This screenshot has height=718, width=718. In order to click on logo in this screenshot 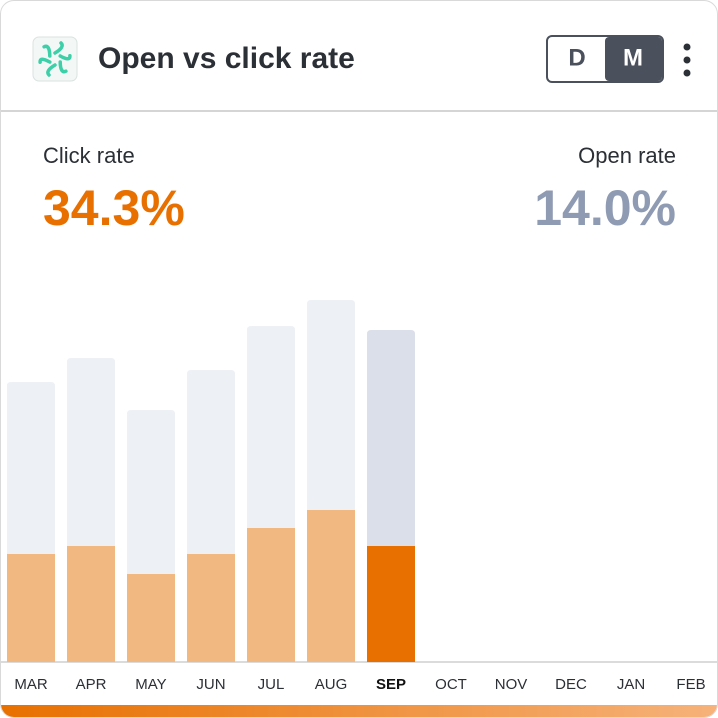, I will do `click(55, 59)`.